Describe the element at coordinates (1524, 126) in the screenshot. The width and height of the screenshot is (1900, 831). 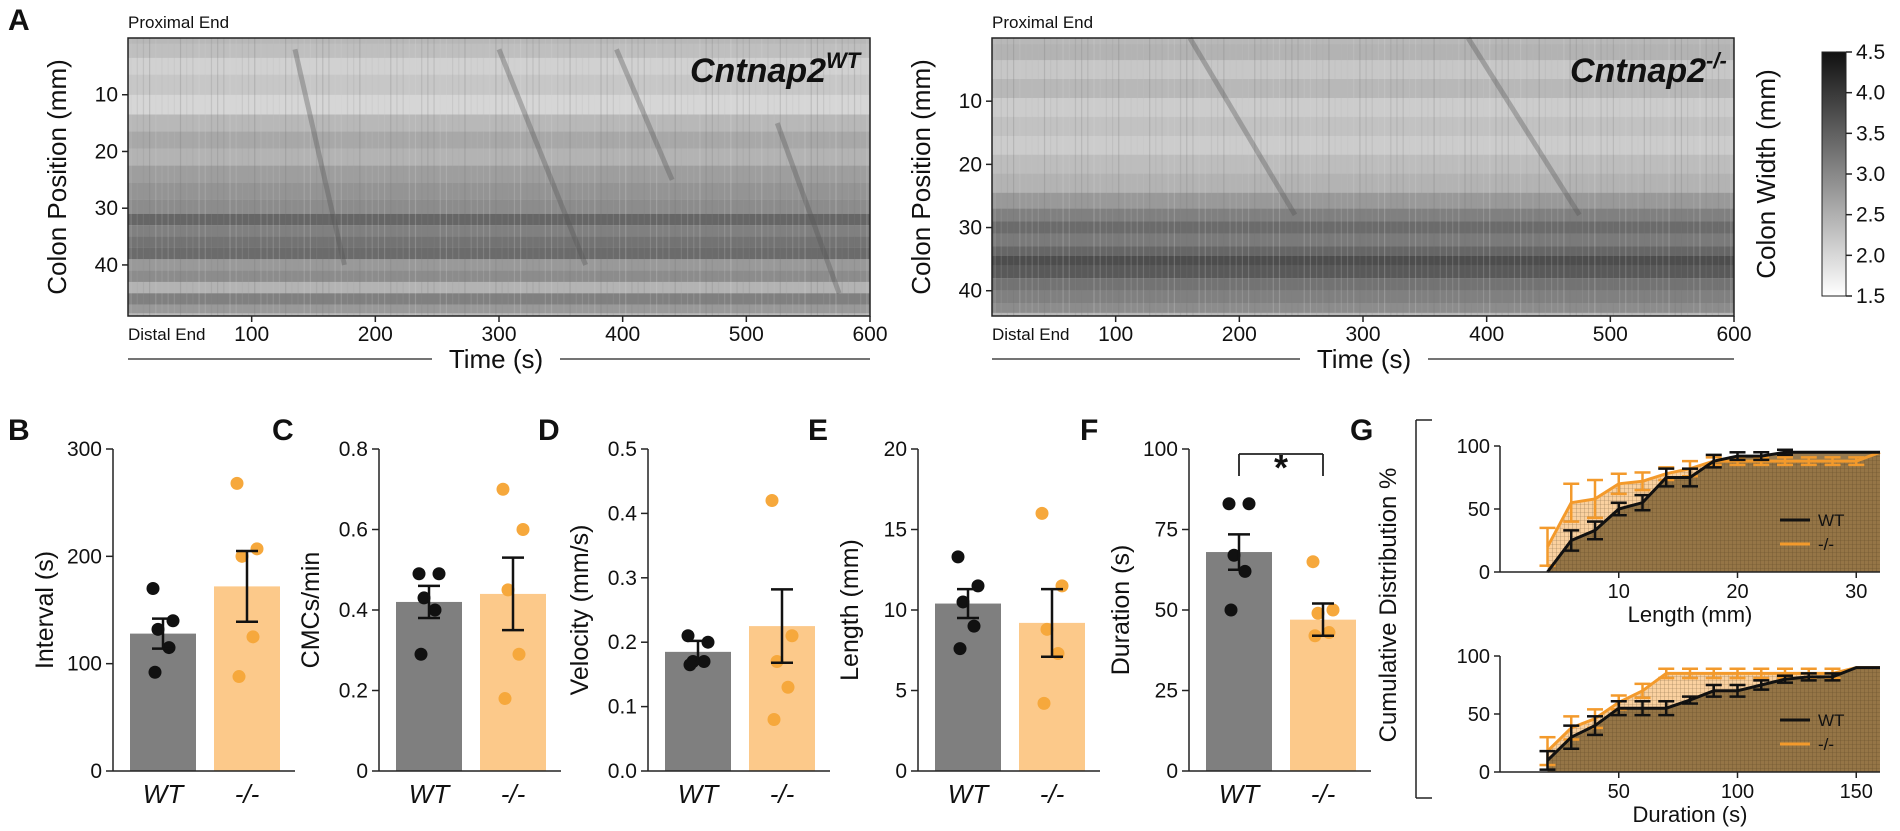
I see `heatmap-contraction-wave` at that location.